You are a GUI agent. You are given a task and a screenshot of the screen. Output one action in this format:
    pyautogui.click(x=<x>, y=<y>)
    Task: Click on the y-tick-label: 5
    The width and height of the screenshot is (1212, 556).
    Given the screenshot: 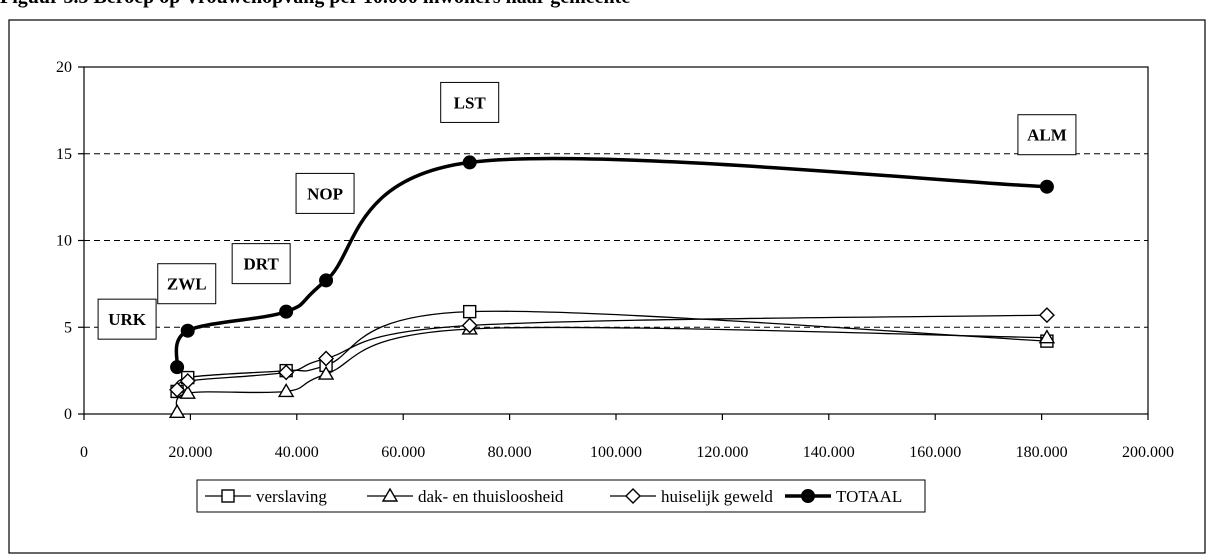 What is the action you would take?
    pyautogui.click(x=68, y=327)
    